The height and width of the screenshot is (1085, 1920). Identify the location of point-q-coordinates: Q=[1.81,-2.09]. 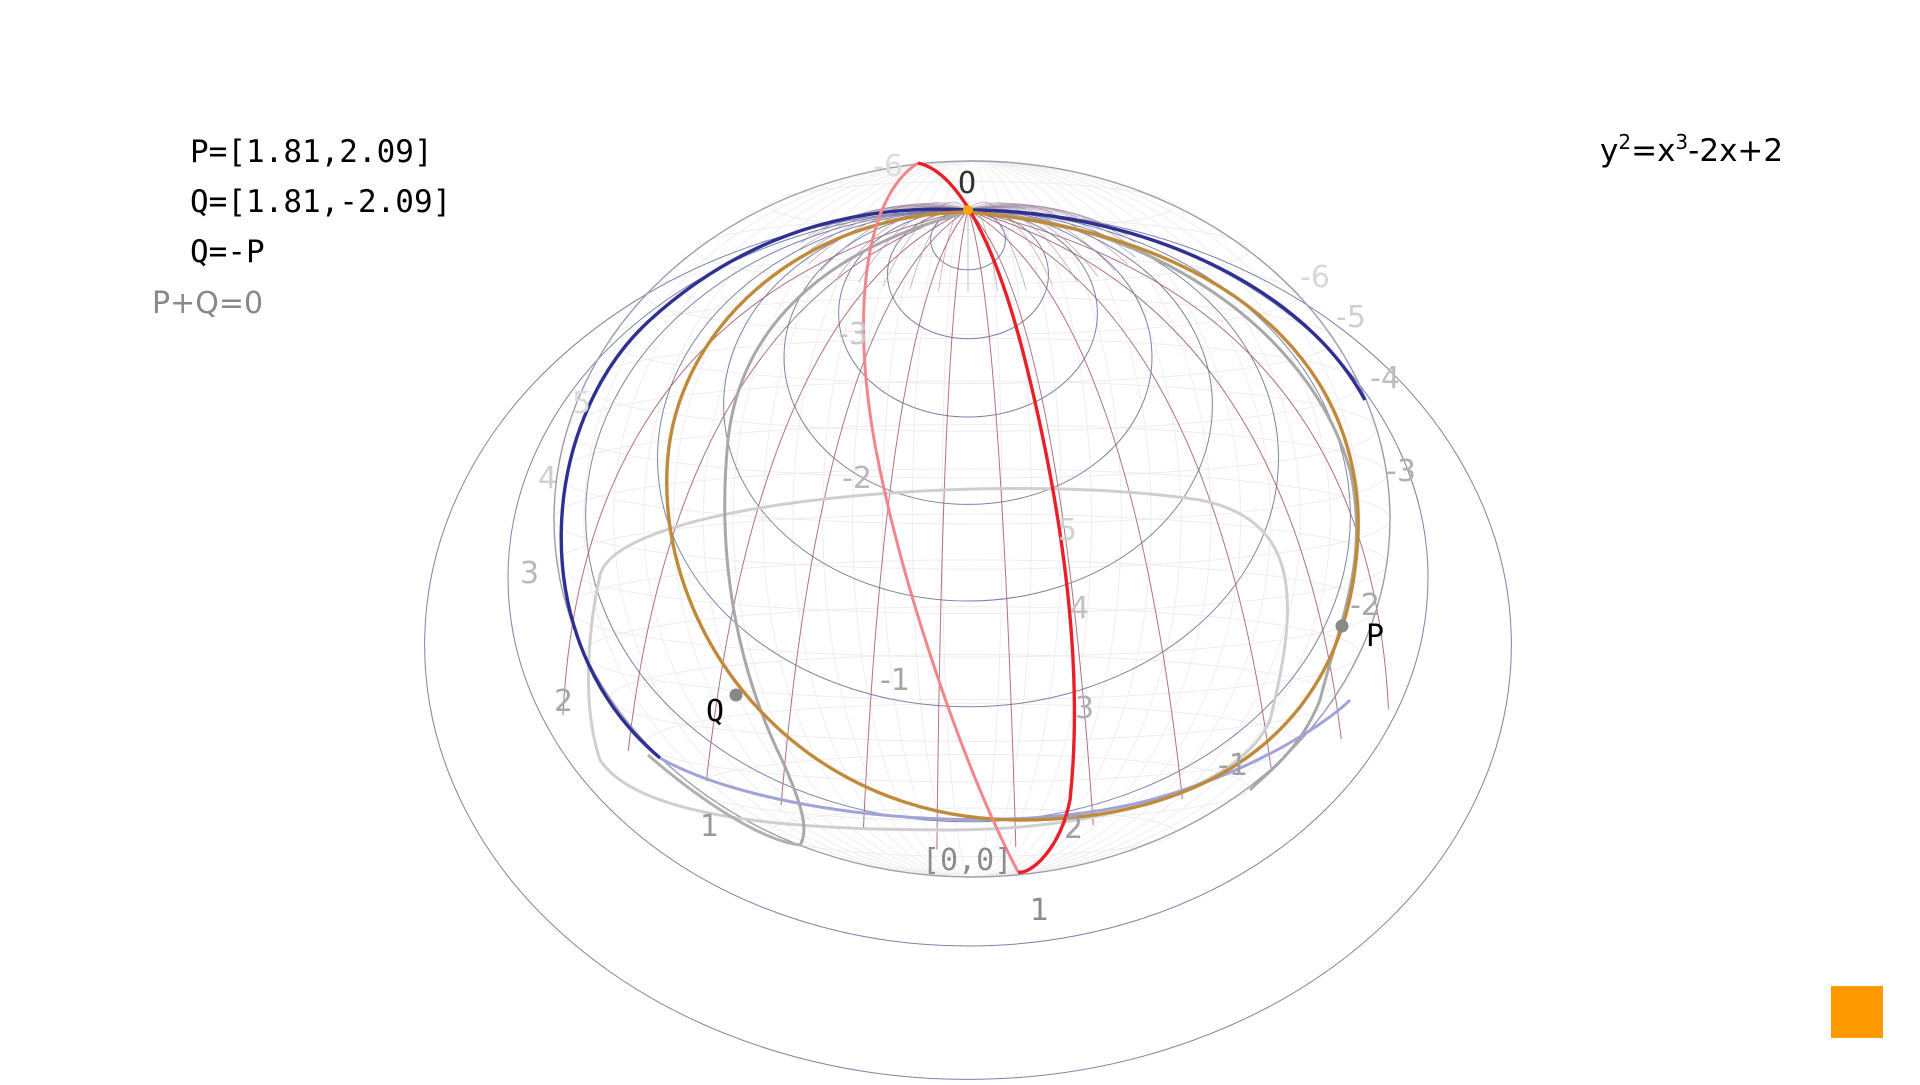
(321, 202).